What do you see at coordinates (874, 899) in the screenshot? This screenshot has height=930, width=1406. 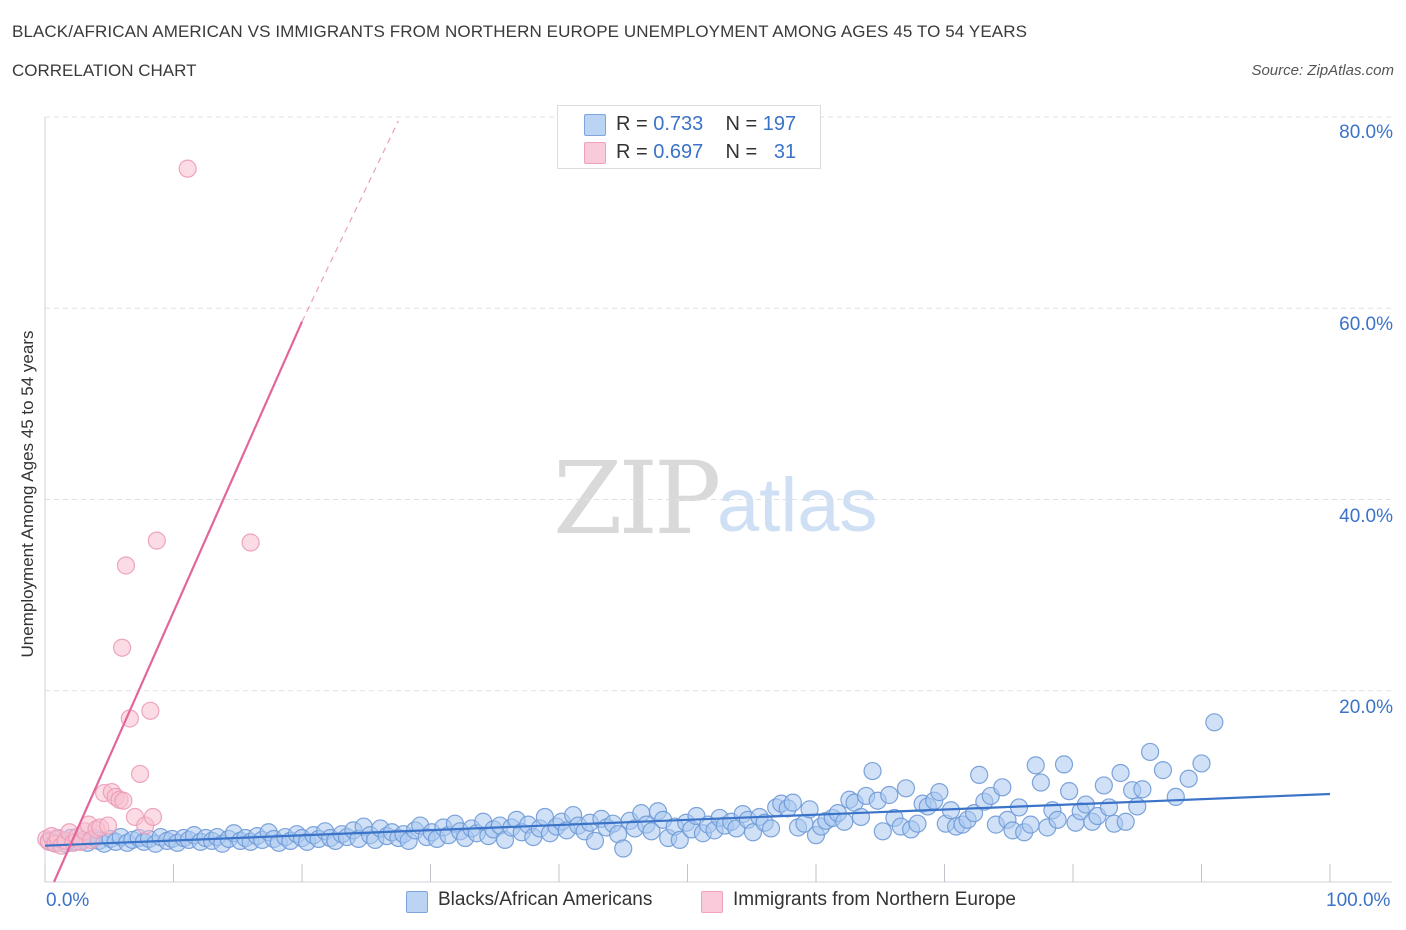 I see `legend-label: Immigrants from Northern Europe` at bounding box center [874, 899].